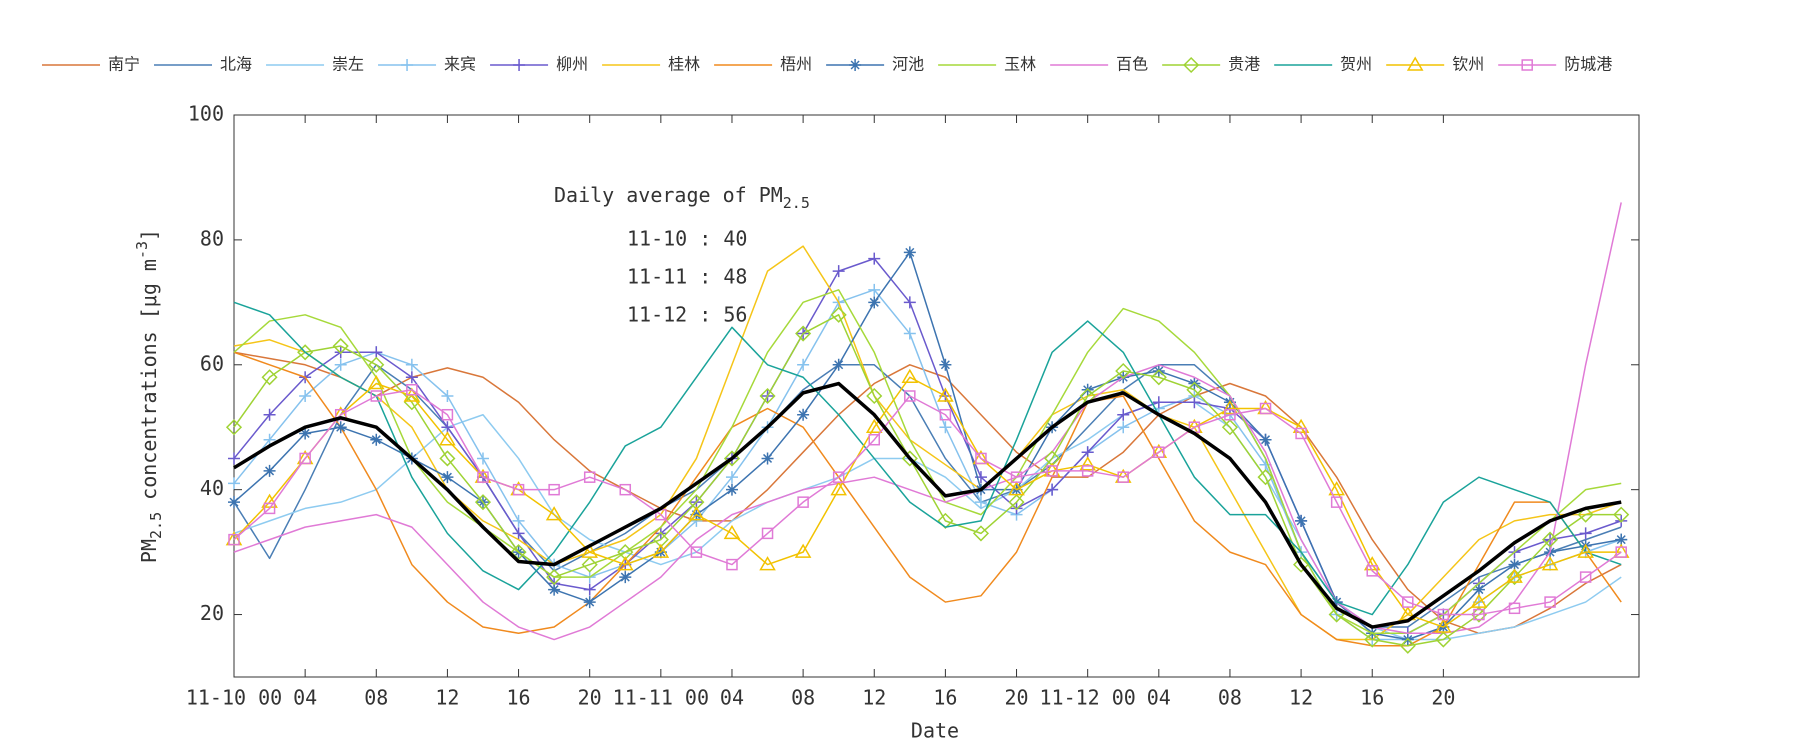 The width and height of the screenshot is (1800, 750). I want to click on legend: 南宁 北海 崇左 来宾 柳州 桂林 梧州 河池 玉林 百色 贵港 贺州 钦州 防城港, so click(827, 64).